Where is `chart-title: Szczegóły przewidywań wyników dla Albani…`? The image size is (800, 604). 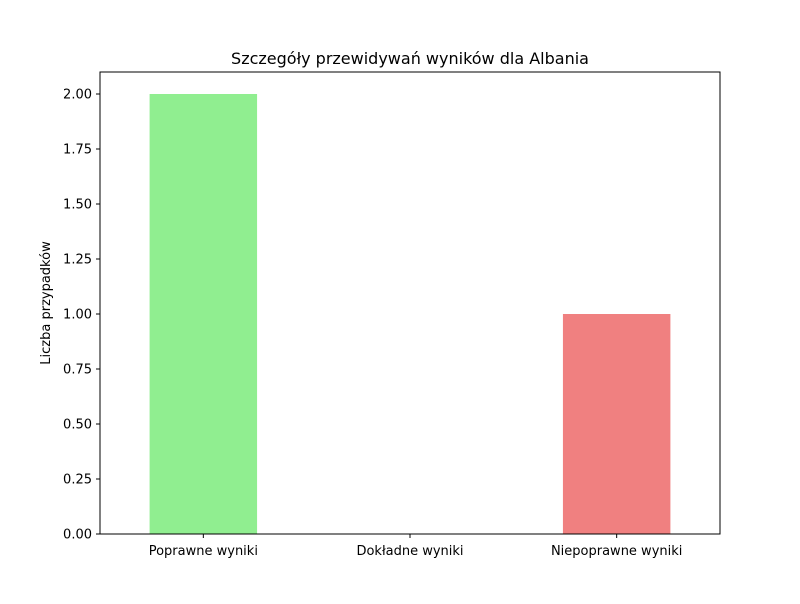 chart-title: Szczegóły przewidywań wyników dla Albani… is located at coordinates (410, 58).